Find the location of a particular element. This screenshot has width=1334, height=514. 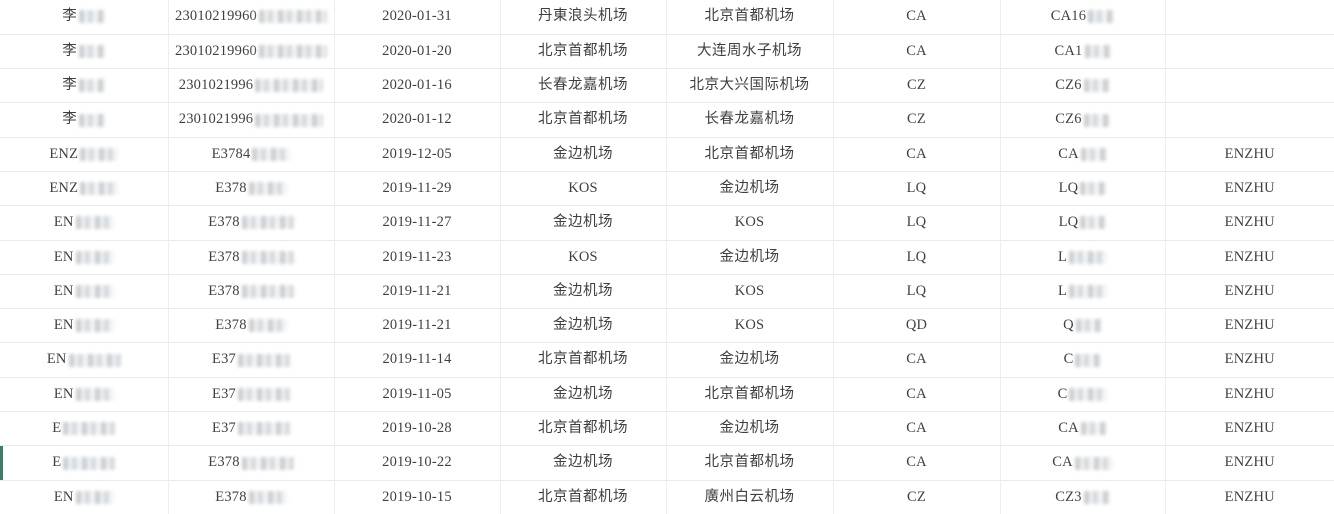

table-row: 李 23010219960 2020-01-31 丹東浪头机场 北京首都机场 CA CA16 is located at coordinates (667, 17).